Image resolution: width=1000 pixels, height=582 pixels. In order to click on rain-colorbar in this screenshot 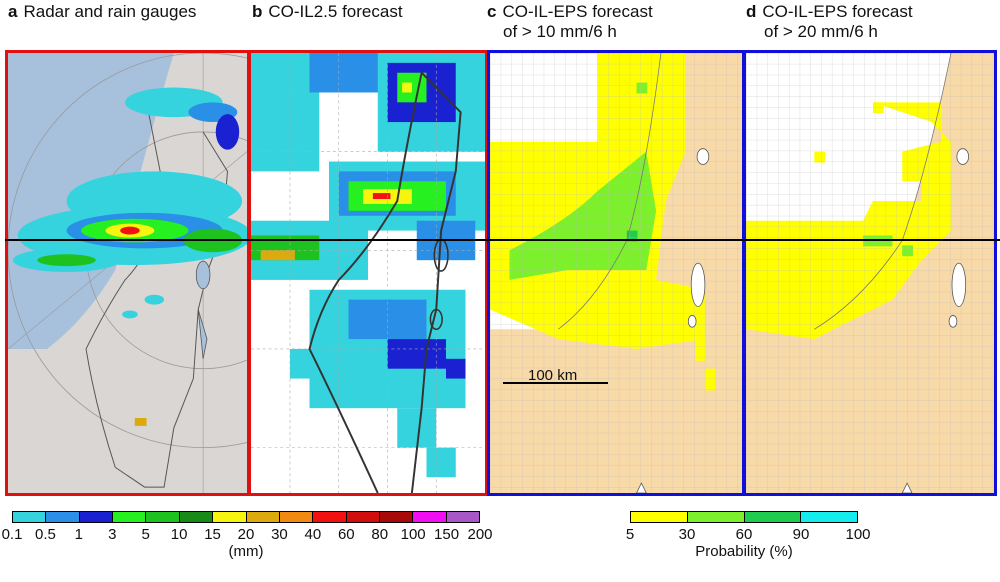, I will do `click(246, 517)`.